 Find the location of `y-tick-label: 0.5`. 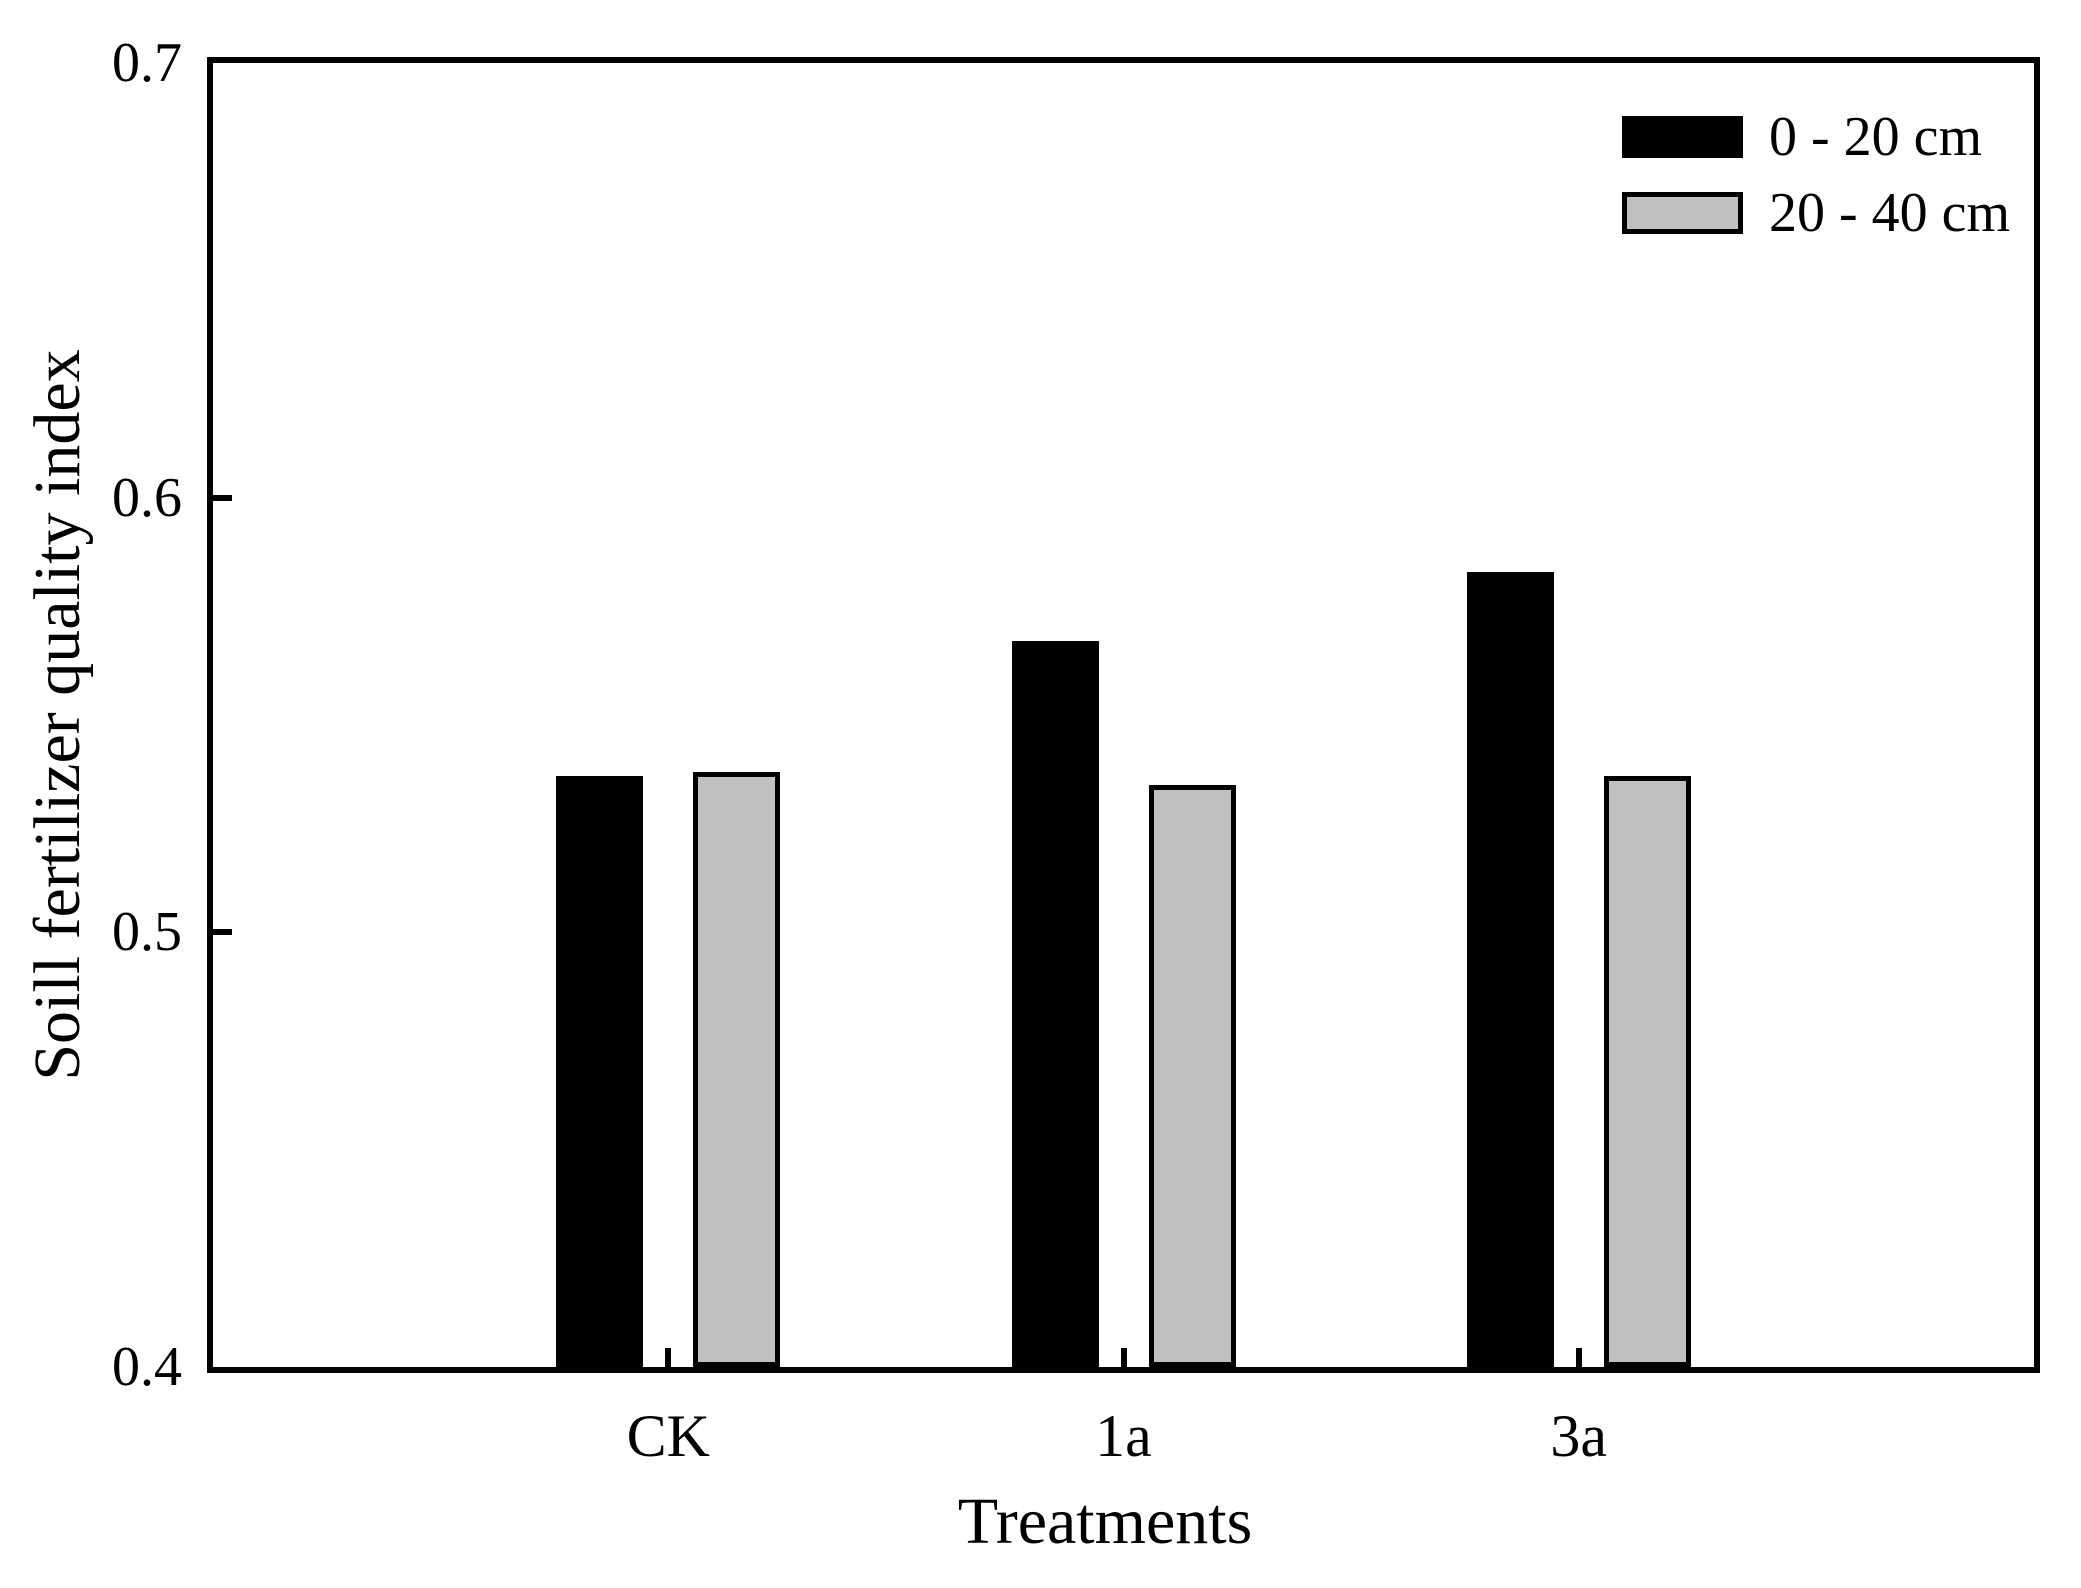

y-tick-label: 0.5 is located at coordinates (147, 932).